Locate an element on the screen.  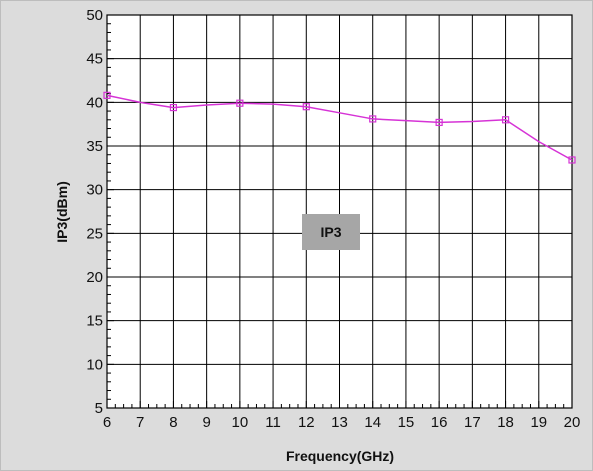
x-tick-label: 13 is located at coordinates (339, 422).